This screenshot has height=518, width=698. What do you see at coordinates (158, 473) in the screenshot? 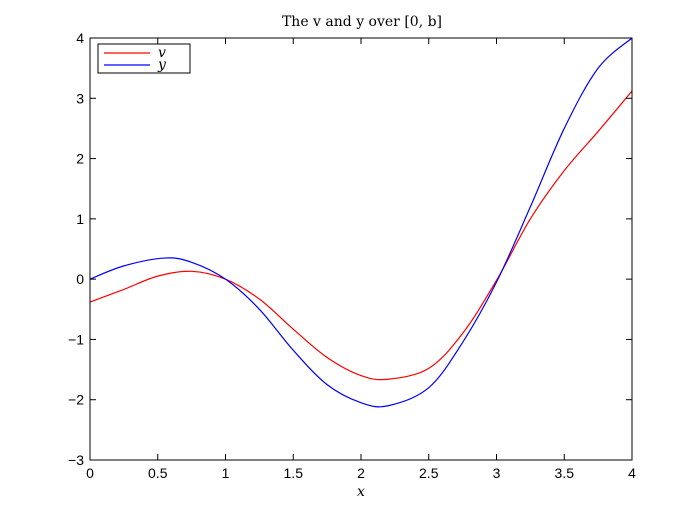
I see `x-tick-label: 0.5` at bounding box center [158, 473].